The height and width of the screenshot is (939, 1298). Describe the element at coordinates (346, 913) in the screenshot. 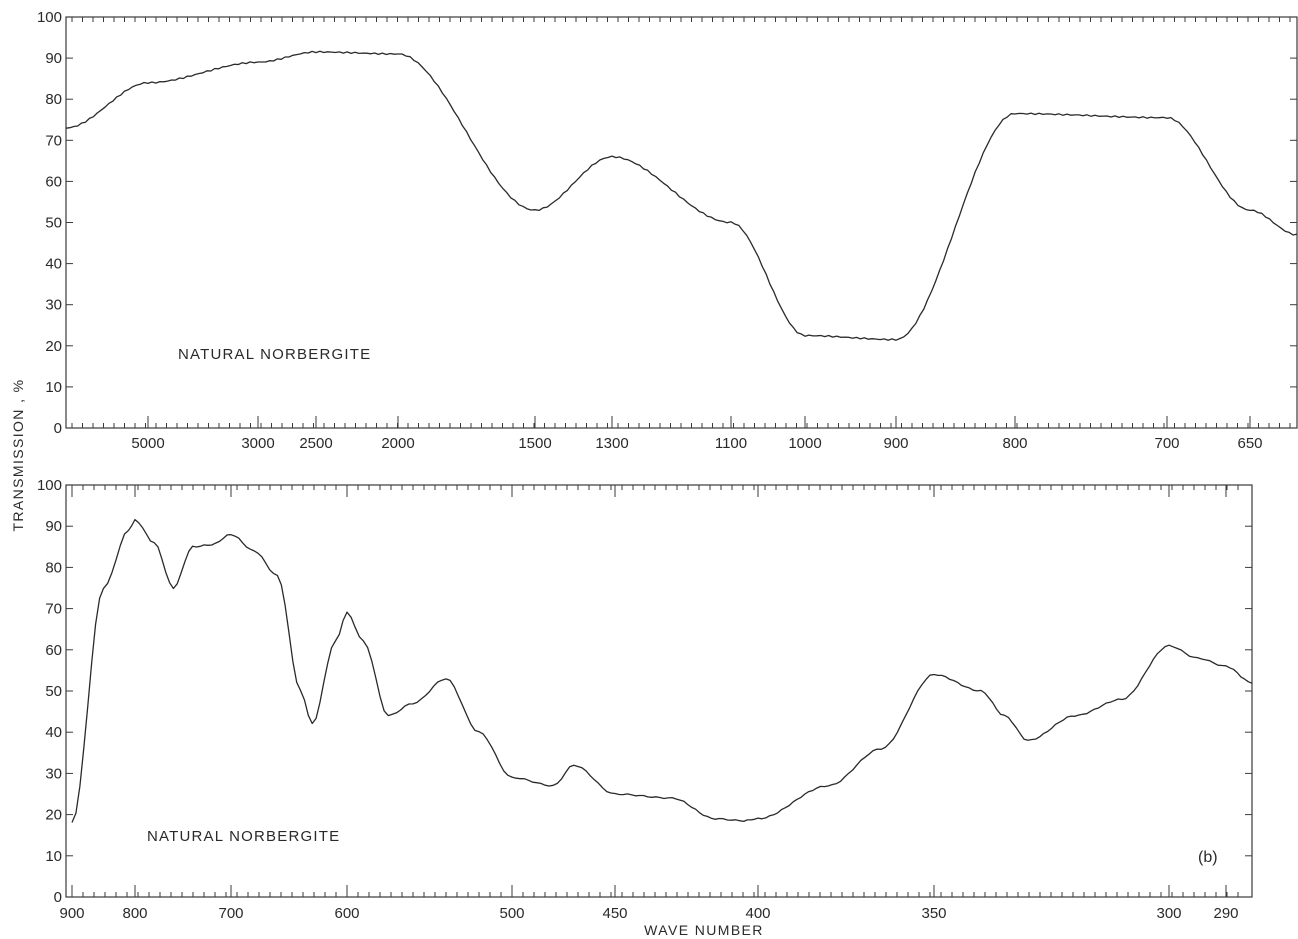

I see `bottom-x-tick-label: 600` at that location.